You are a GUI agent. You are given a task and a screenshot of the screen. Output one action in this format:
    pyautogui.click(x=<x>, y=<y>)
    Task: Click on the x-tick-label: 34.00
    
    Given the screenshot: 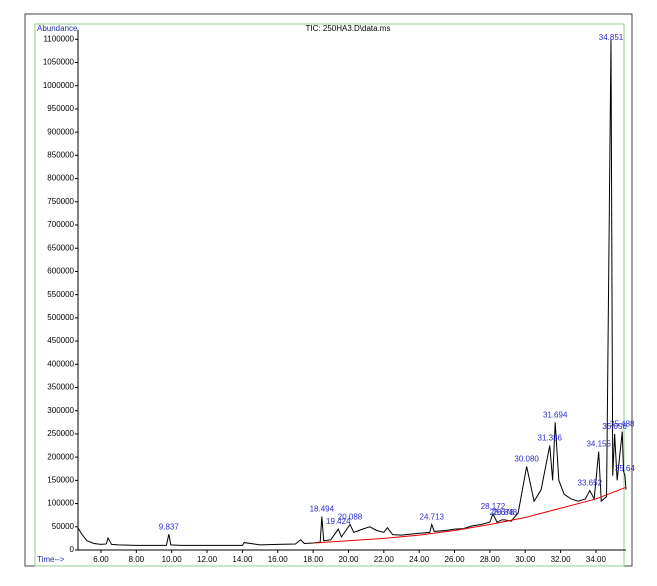 What is the action you would take?
    pyautogui.click(x=596, y=559)
    